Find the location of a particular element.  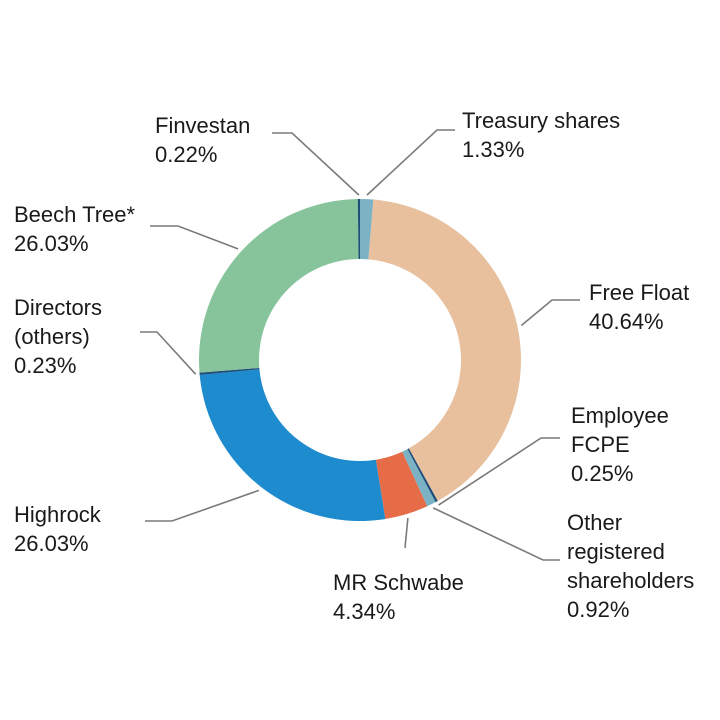

slice-name-label: Highrock is located at coordinates (58, 514).